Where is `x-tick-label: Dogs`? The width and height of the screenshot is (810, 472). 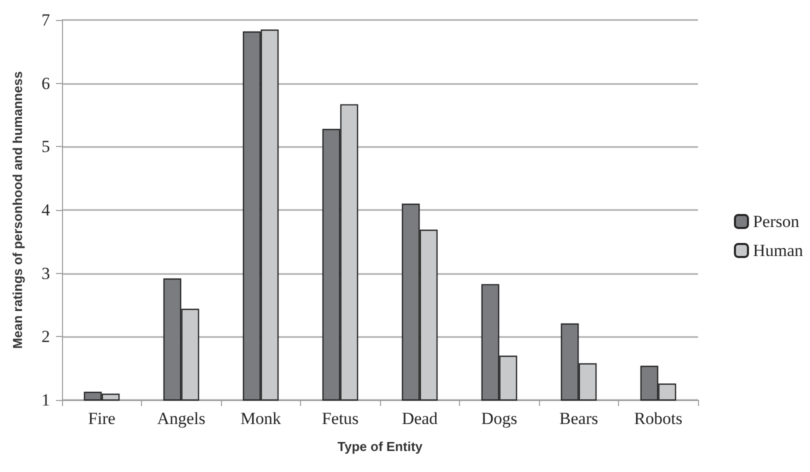
x-tick-label: Dogs is located at coordinates (499, 418).